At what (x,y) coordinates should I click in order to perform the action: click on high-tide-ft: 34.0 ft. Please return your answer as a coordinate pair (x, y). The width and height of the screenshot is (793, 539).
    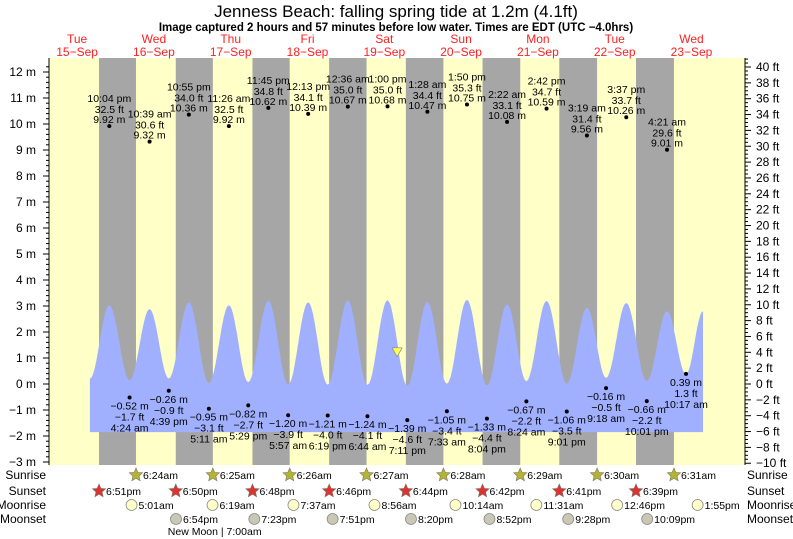
    Looking at the image, I should click on (188, 99).